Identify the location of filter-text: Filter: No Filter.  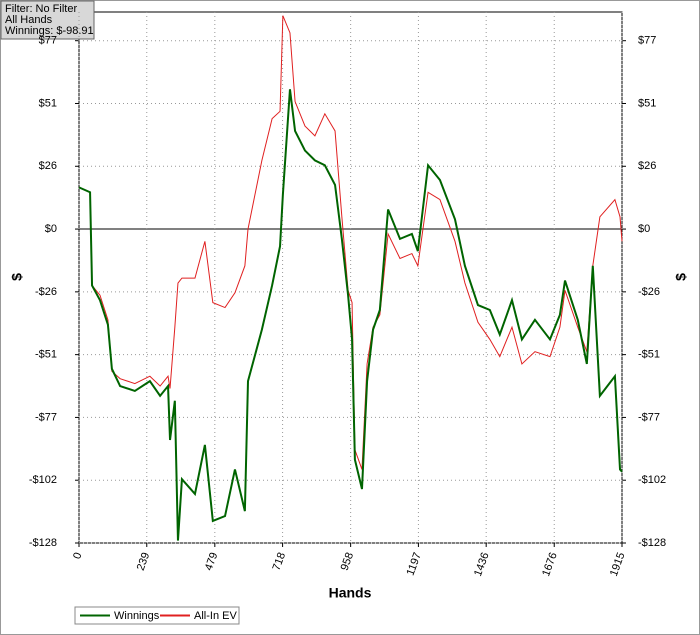
(41, 9).